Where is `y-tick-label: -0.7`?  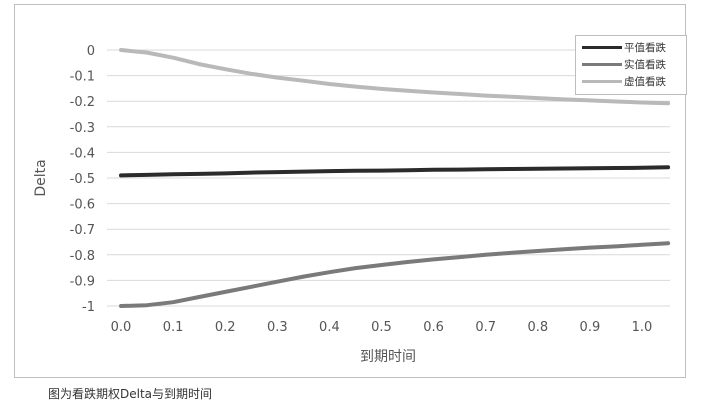
y-tick-label: -0.7 is located at coordinates (82, 230).